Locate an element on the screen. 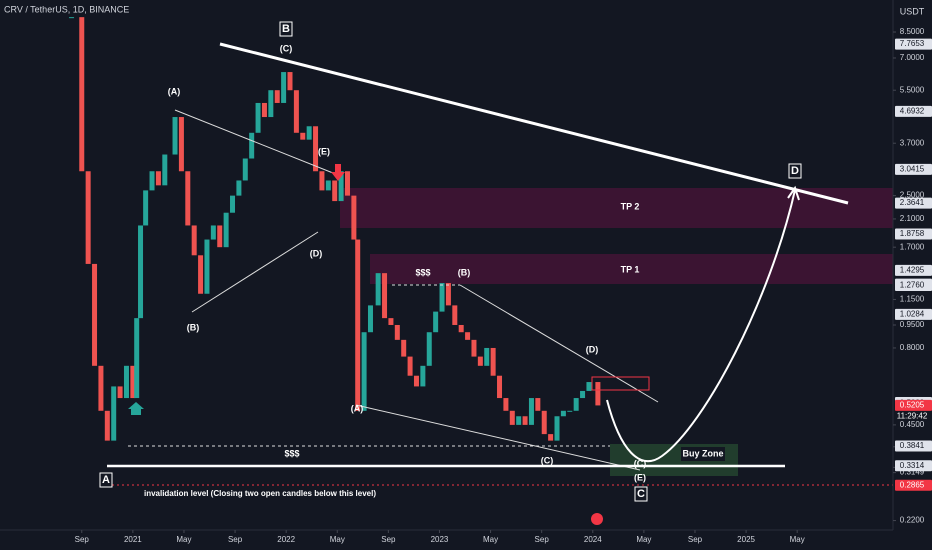 The width and height of the screenshot is (932, 550). wave-label: A is located at coordinates (106, 480).